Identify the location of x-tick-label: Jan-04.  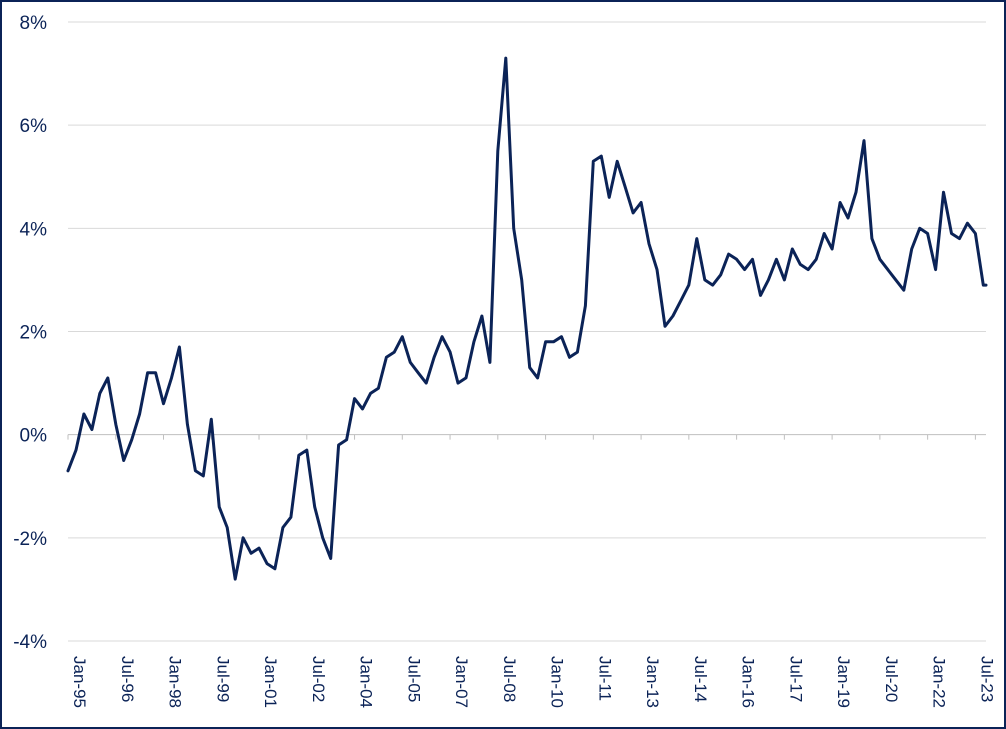
(366, 682).